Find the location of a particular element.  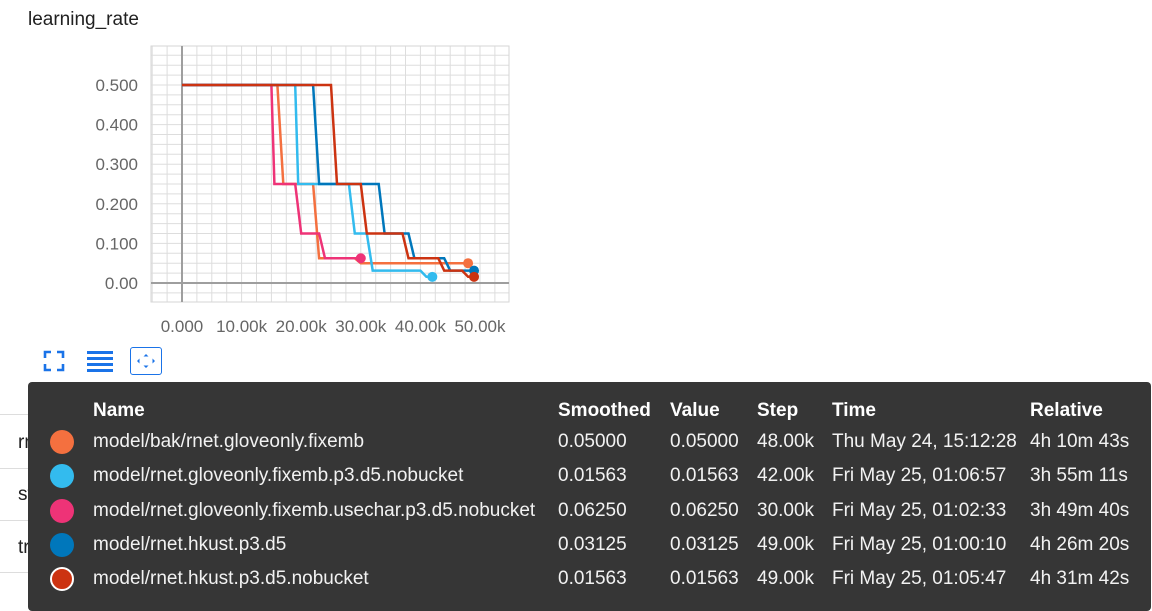

time-value: Fri May 25, 01:02:33 is located at coordinates (919, 510).